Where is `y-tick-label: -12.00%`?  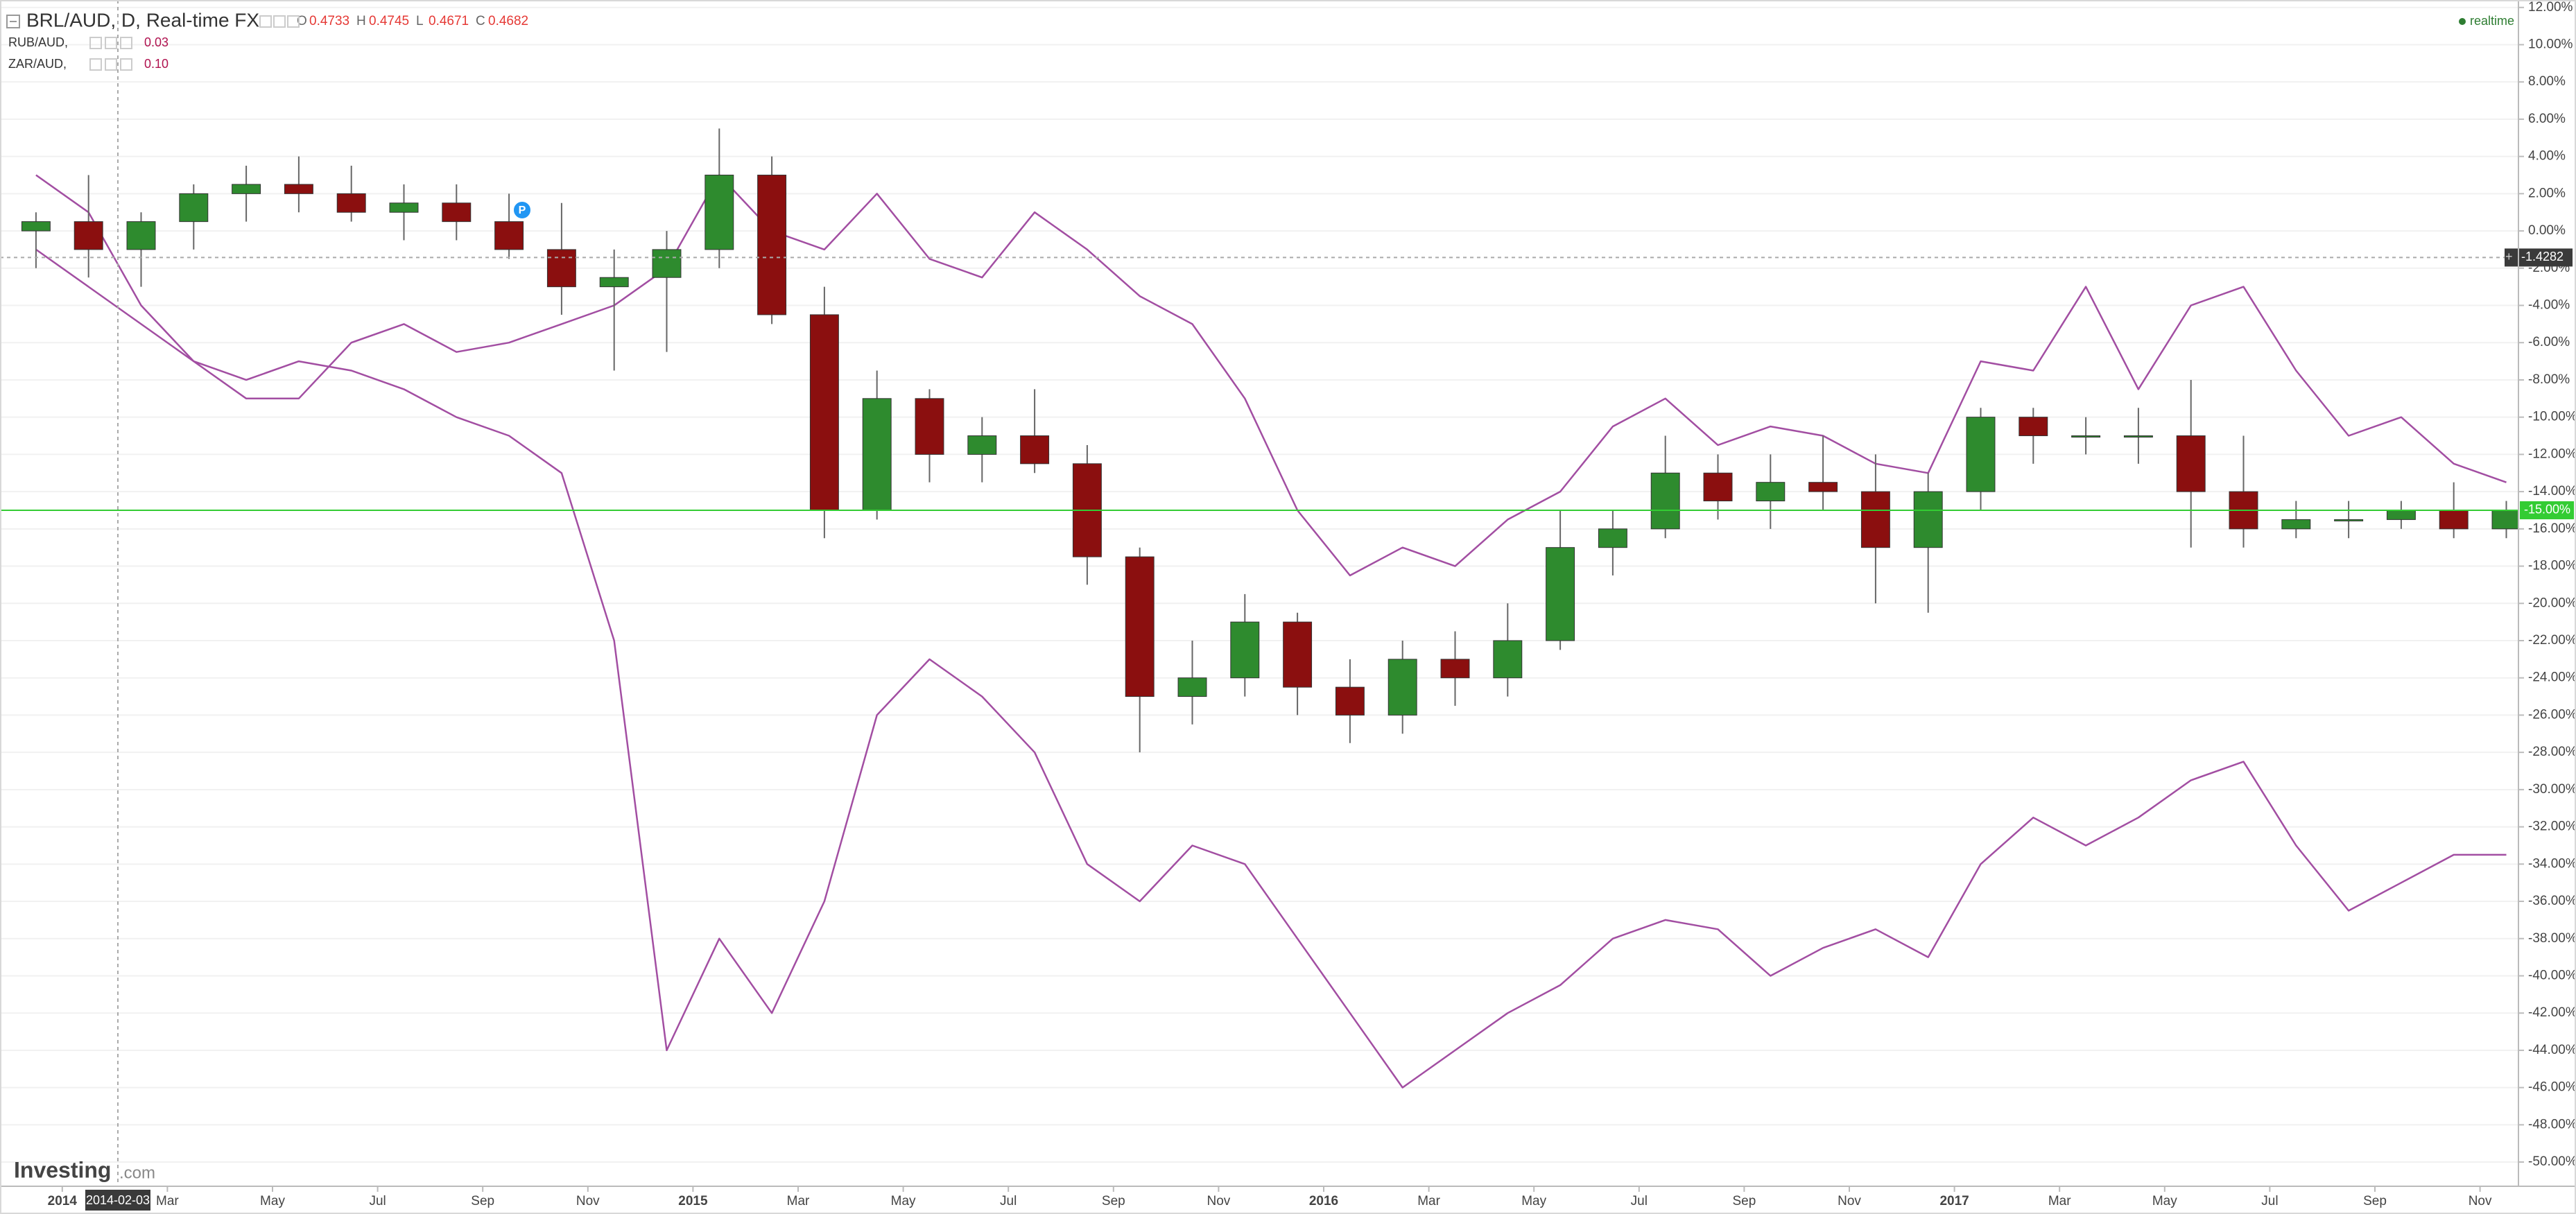
y-tick-label: -12.00% is located at coordinates (2552, 454).